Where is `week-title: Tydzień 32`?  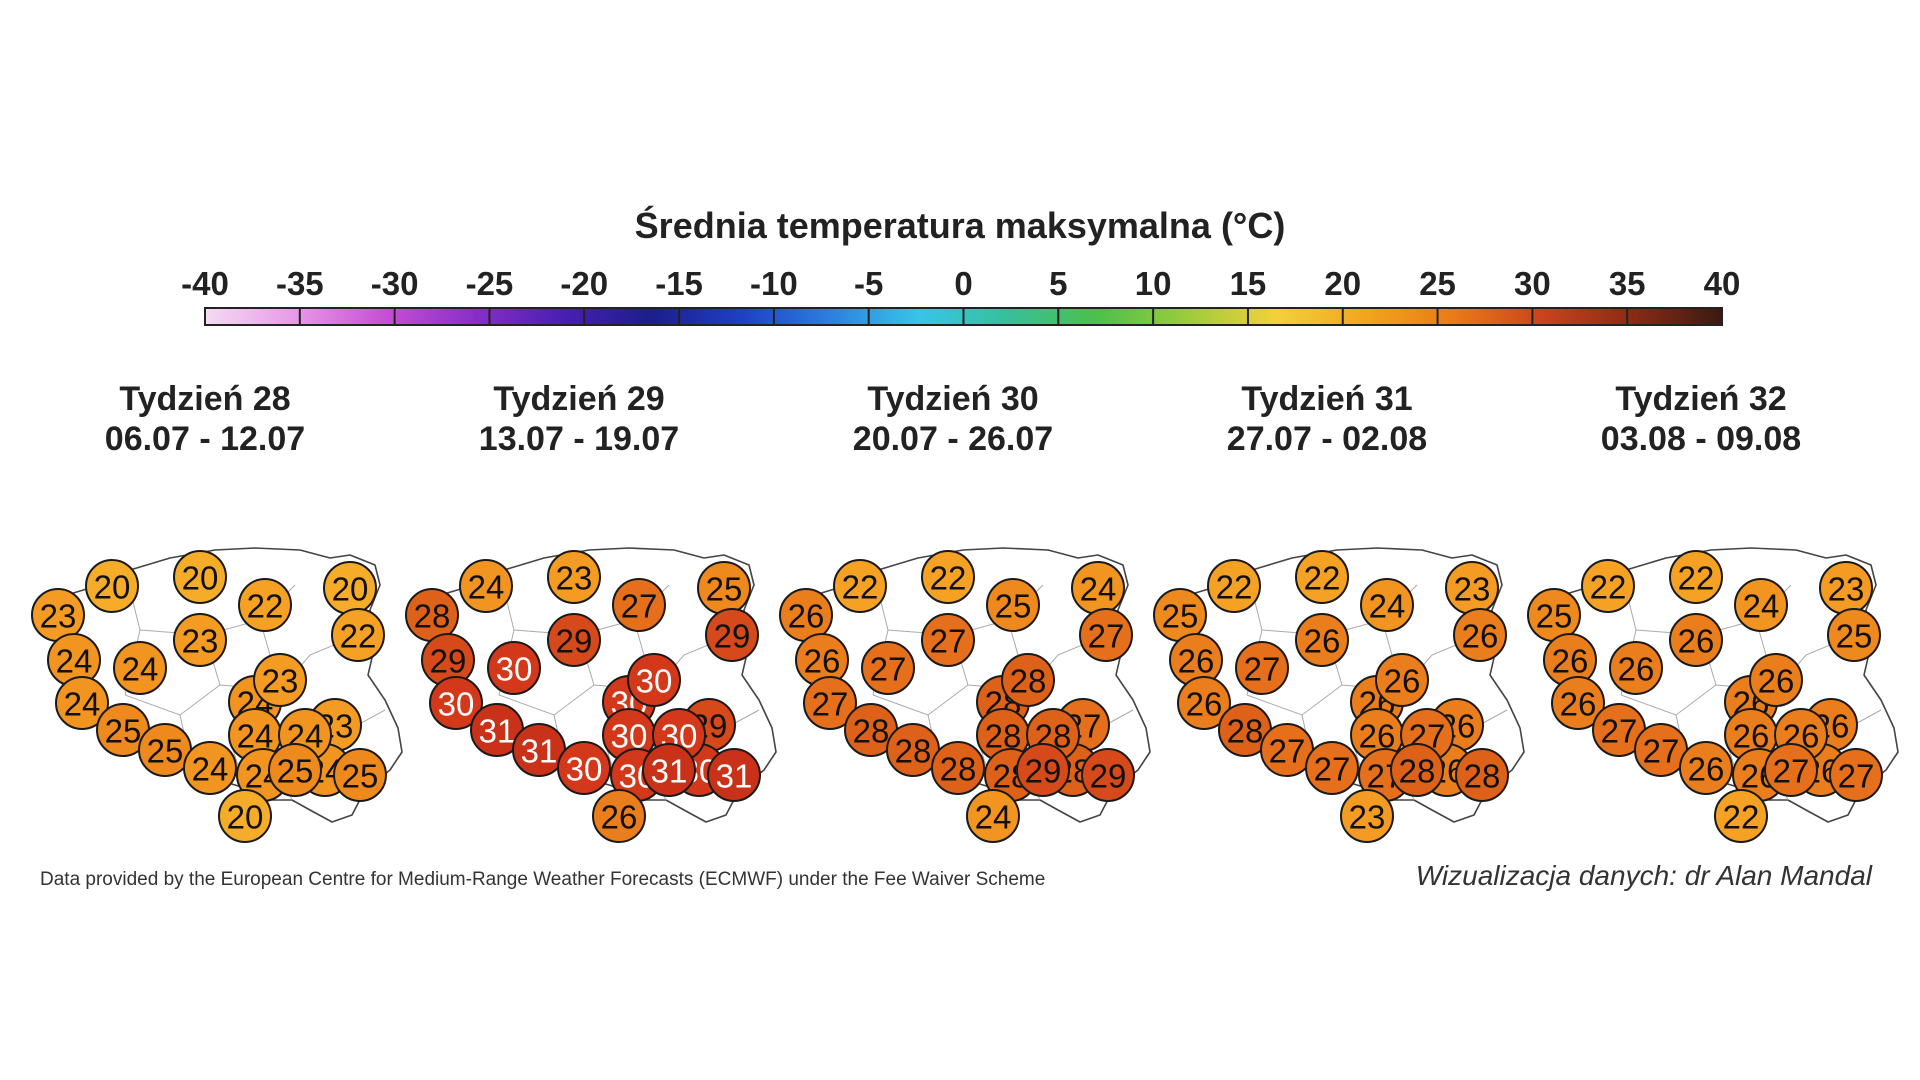 week-title: Tydzień 32 is located at coordinates (1700, 399).